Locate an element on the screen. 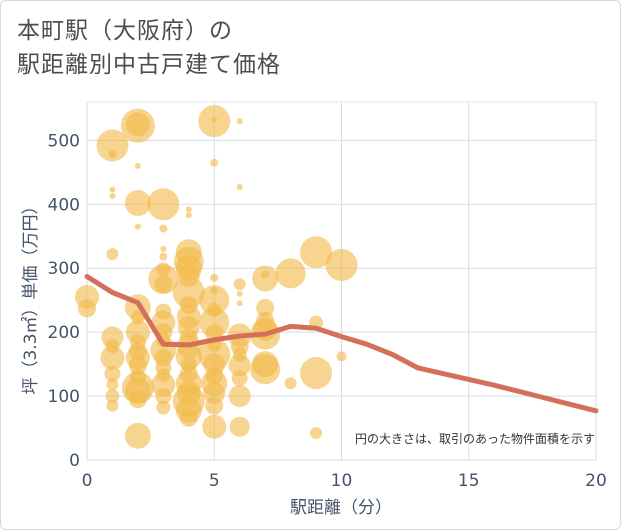 The image size is (621, 530). y-tick-label: 200 is located at coordinates (64, 333).